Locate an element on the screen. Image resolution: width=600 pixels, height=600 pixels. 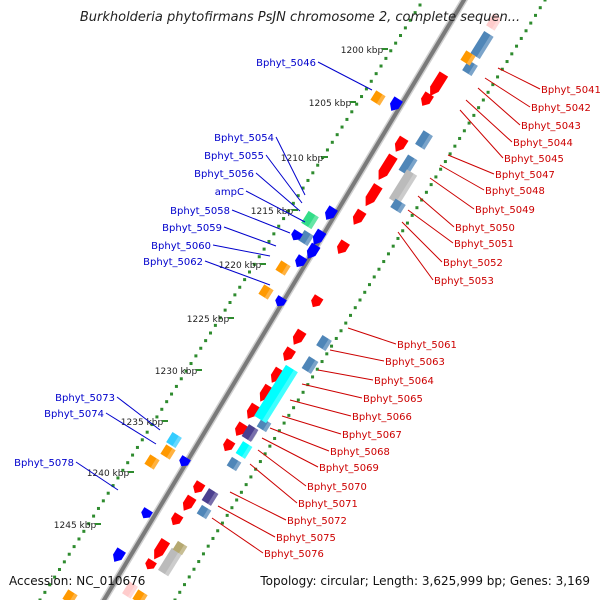
gene-cyan-block is located at coordinates (174, 440).